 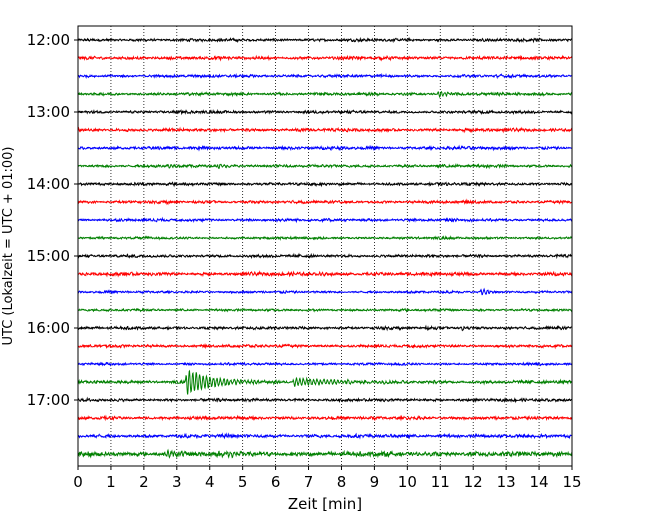 What do you see at coordinates (48, 184) in the screenshot?
I see `y-tick-label: 14:00` at bounding box center [48, 184].